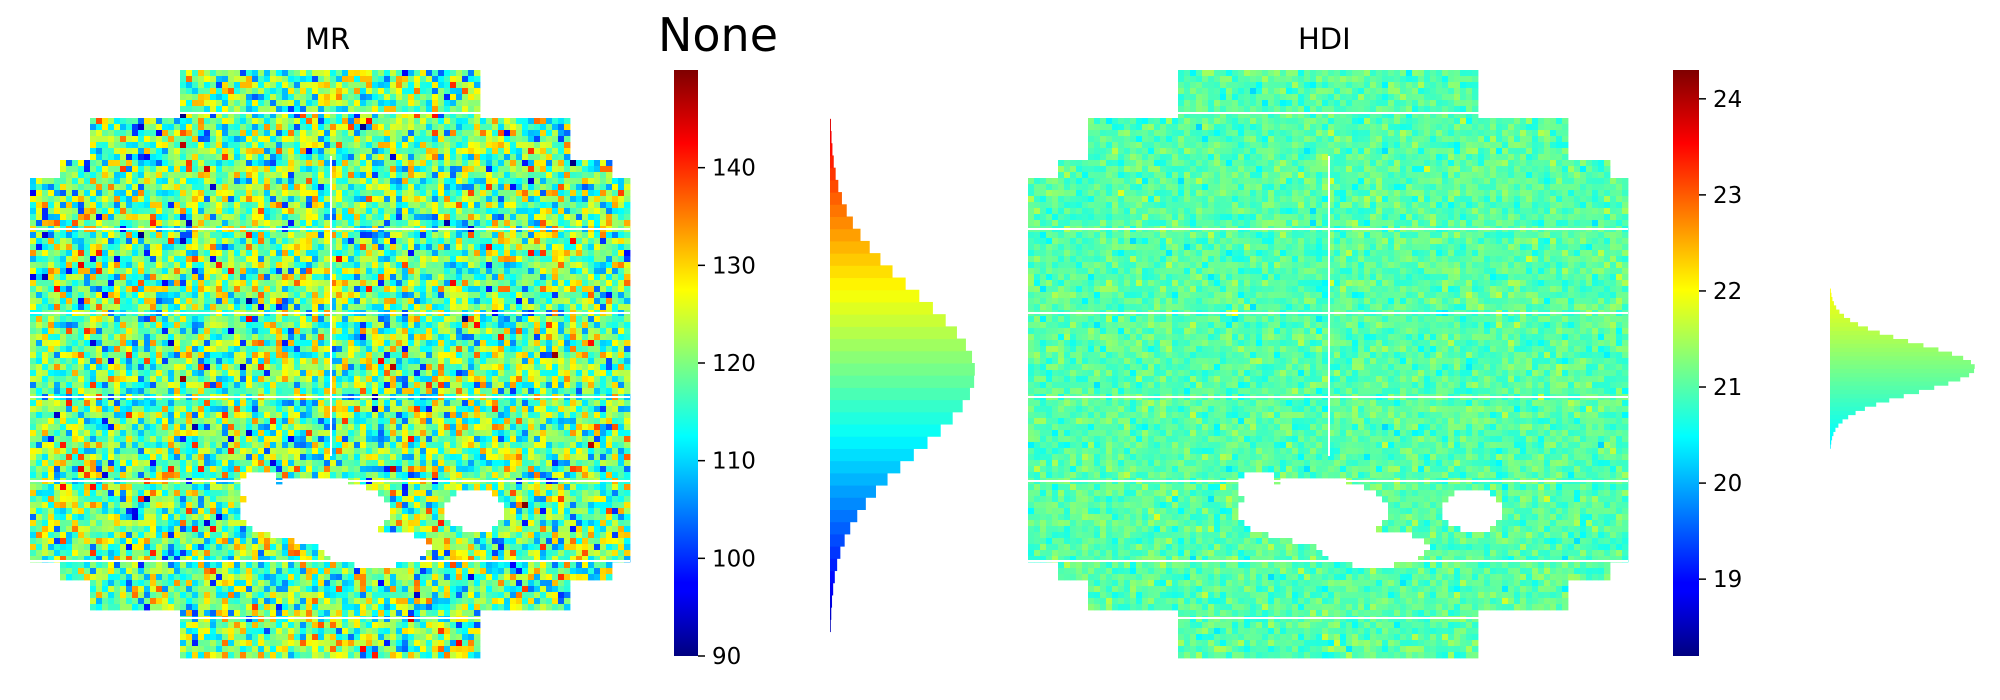 The image size is (2000, 700). What do you see at coordinates (1727, 484) in the screenshot?
I see `colorbar-tick-label: 20` at bounding box center [1727, 484].